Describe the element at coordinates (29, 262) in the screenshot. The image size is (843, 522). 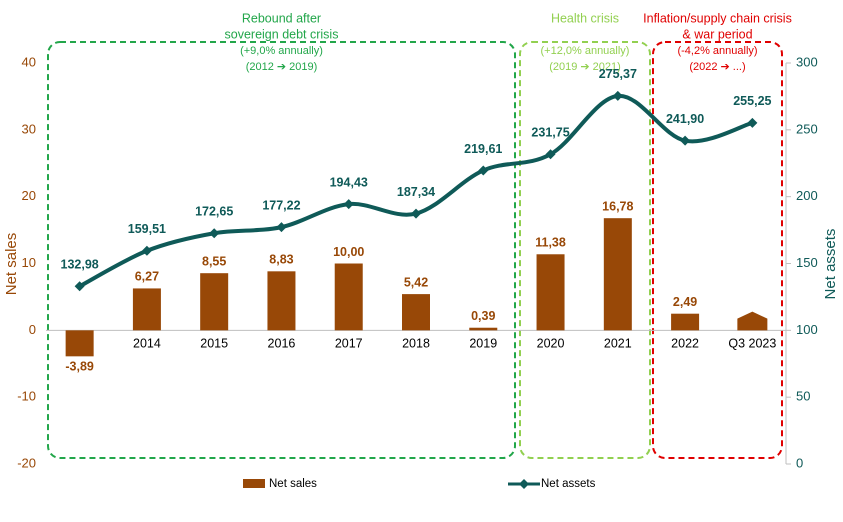
I see `y-tick-label: 10` at that location.